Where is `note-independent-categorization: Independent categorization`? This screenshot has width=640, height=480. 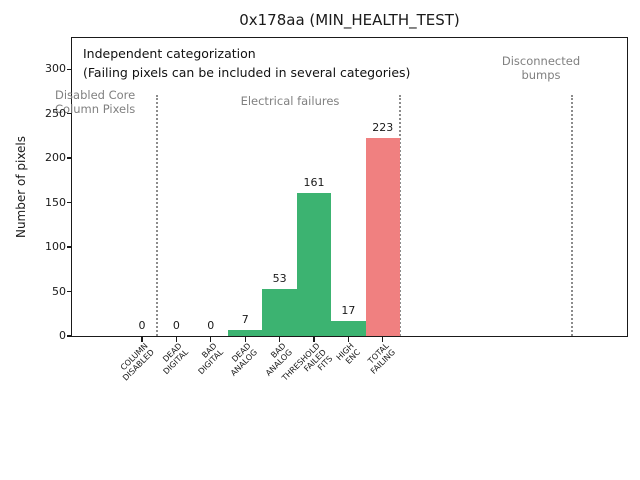
note-independent-categorization: Independent categorization is located at coordinates (169, 53).